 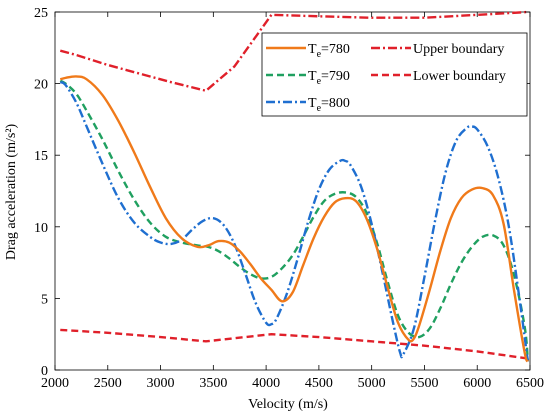 What do you see at coordinates (458, 49) in the screenshot?
I see `legend-label: Upper boundary` at bounding box center [458, 49].